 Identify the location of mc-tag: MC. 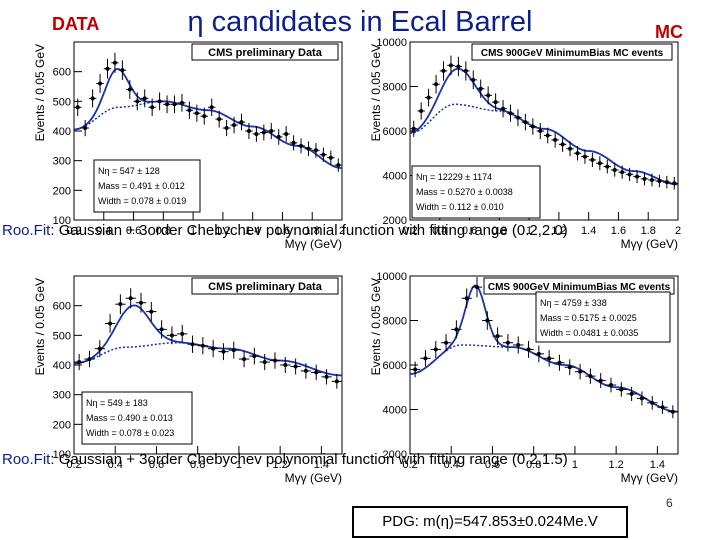
(669, 32).